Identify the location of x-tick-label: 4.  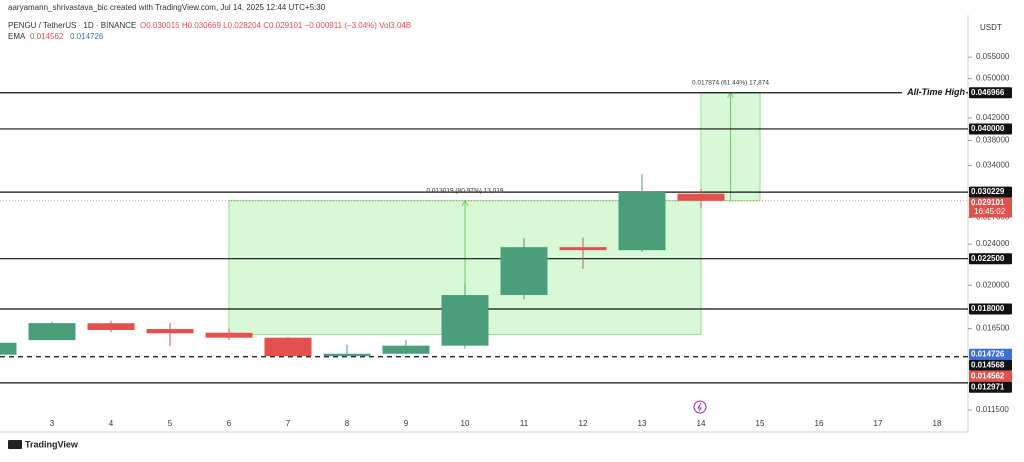
(111, 423).